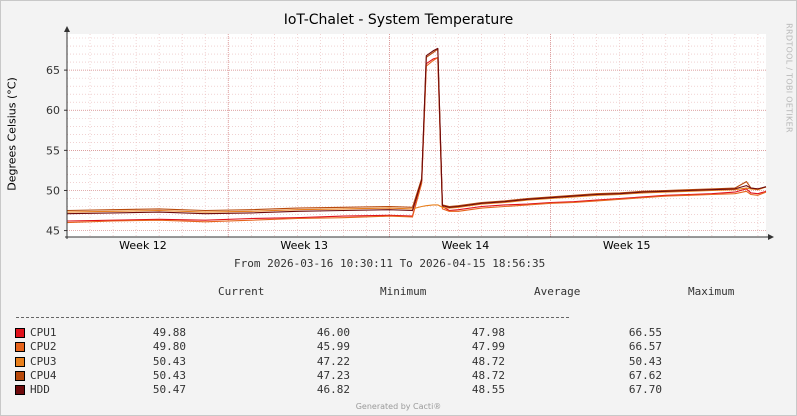 This screenshot has width=797, height=416. What do you see at coordinates (488, 347) in the screenshot?
I see `legend-value-average: 47.99` at bounding box center [488, 347].